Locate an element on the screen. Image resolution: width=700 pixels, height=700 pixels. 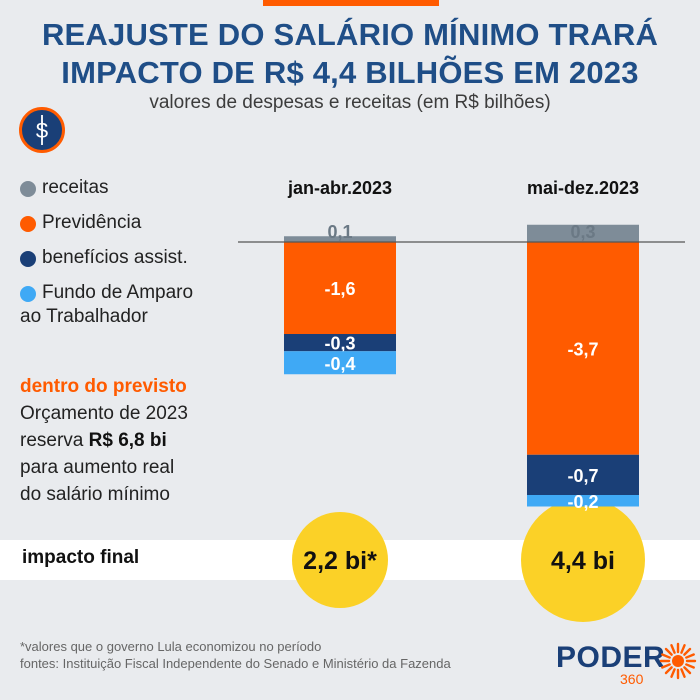
note-highlight: dentro do previsto is located at coordinates (103, 386).